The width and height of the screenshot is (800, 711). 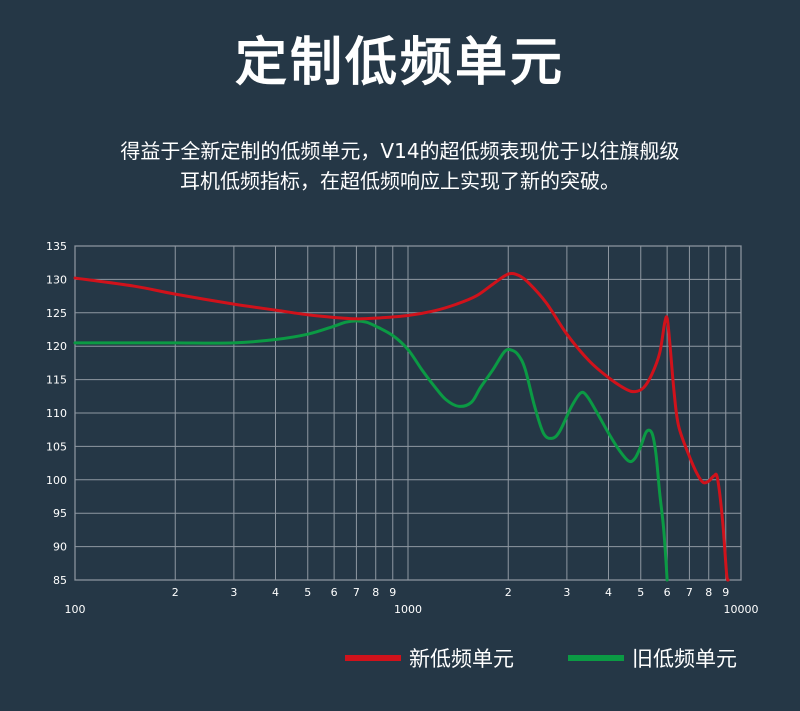 What do you see at coordinates (684, 659) in the screenshot?
I see `legend-label-old: 旧低频单元` at bounding box center [684, 659].